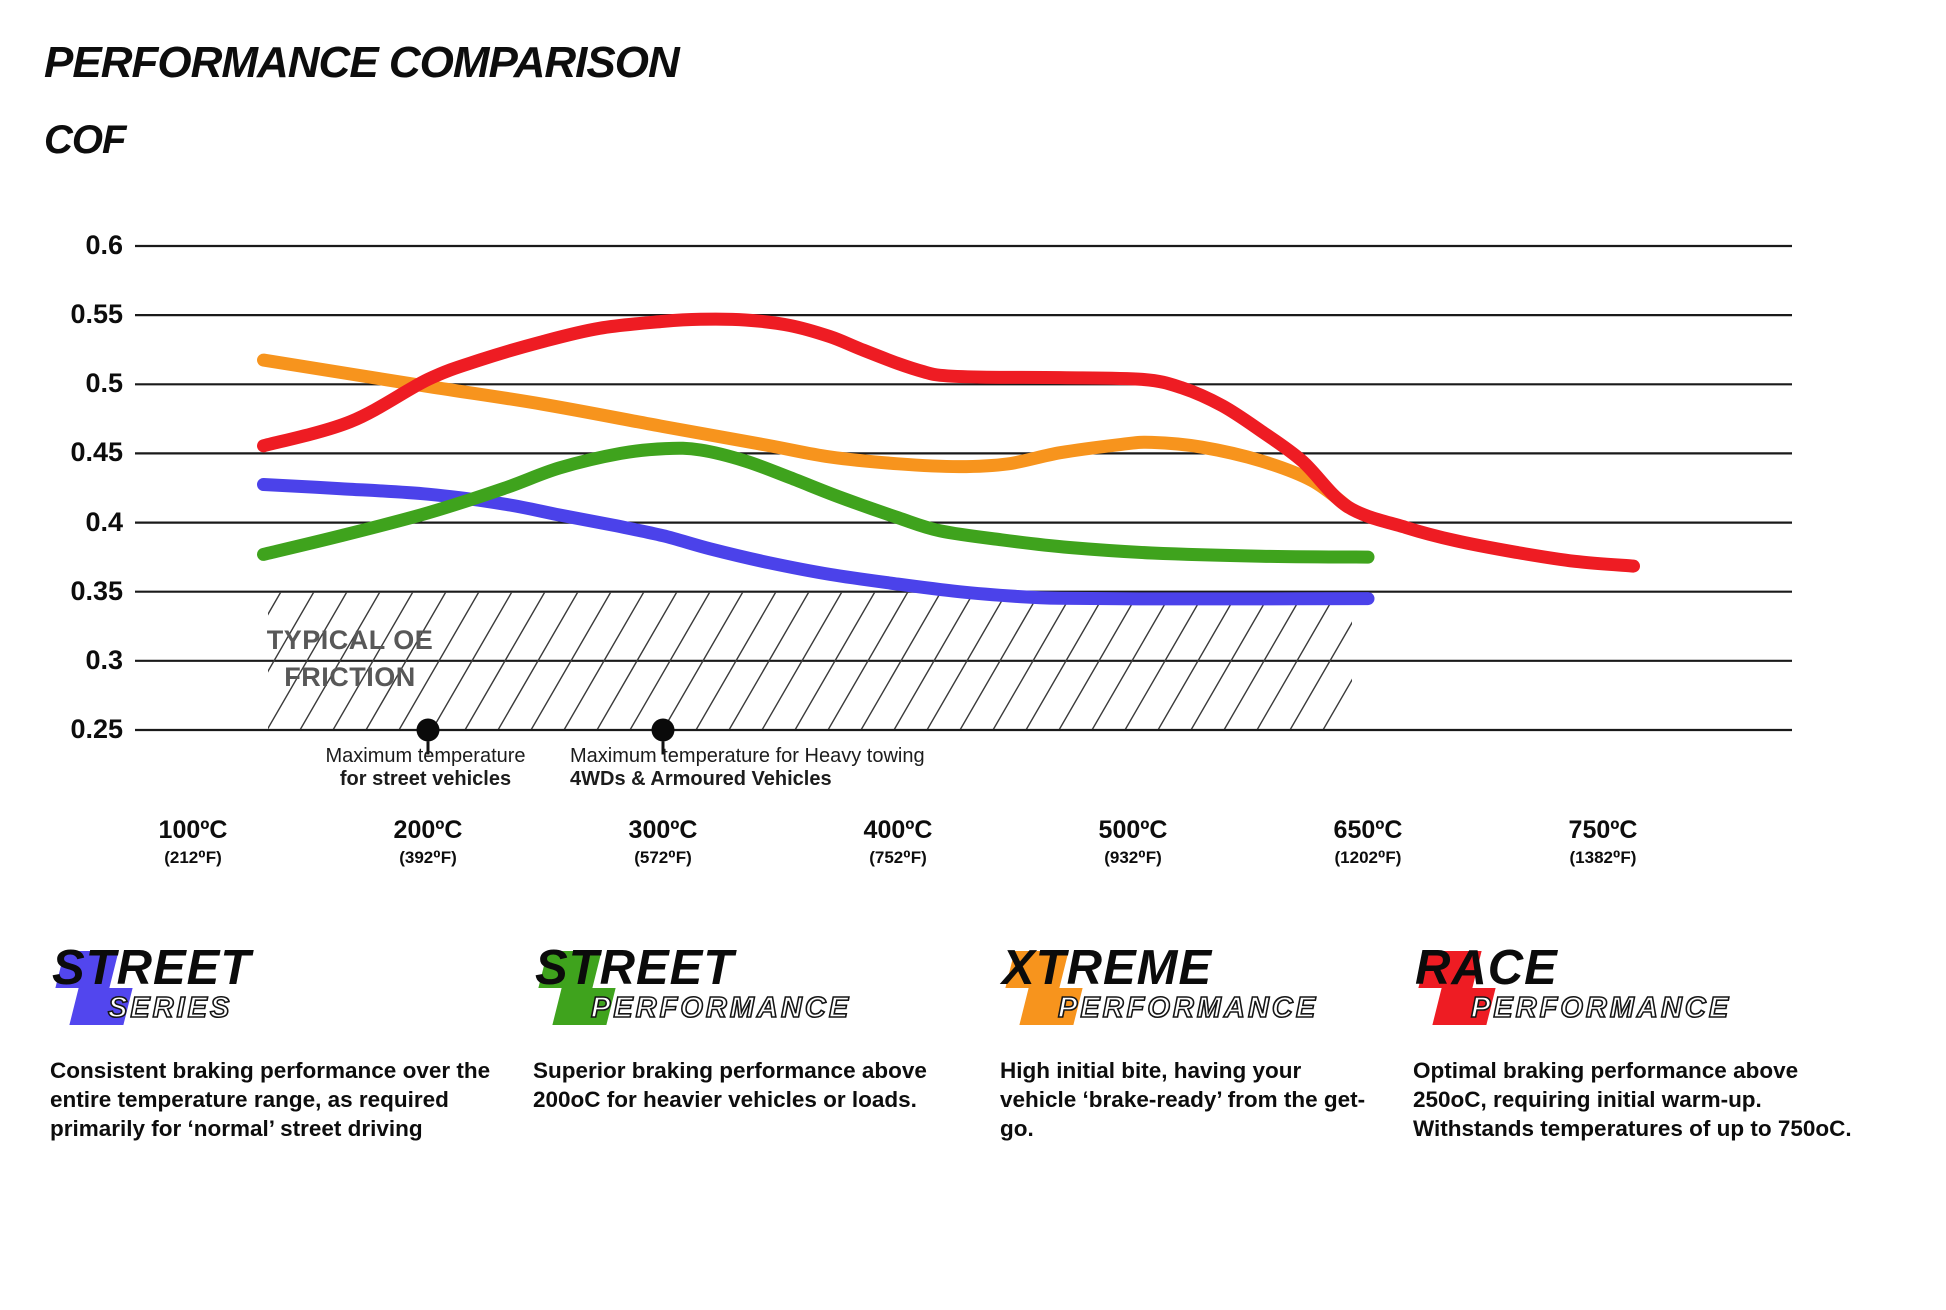 Image resolution: width=1946 pixels, height=1310 pixels. I want to click on x-tick-fahrenheit: (392⁰F), so click(428, 857).